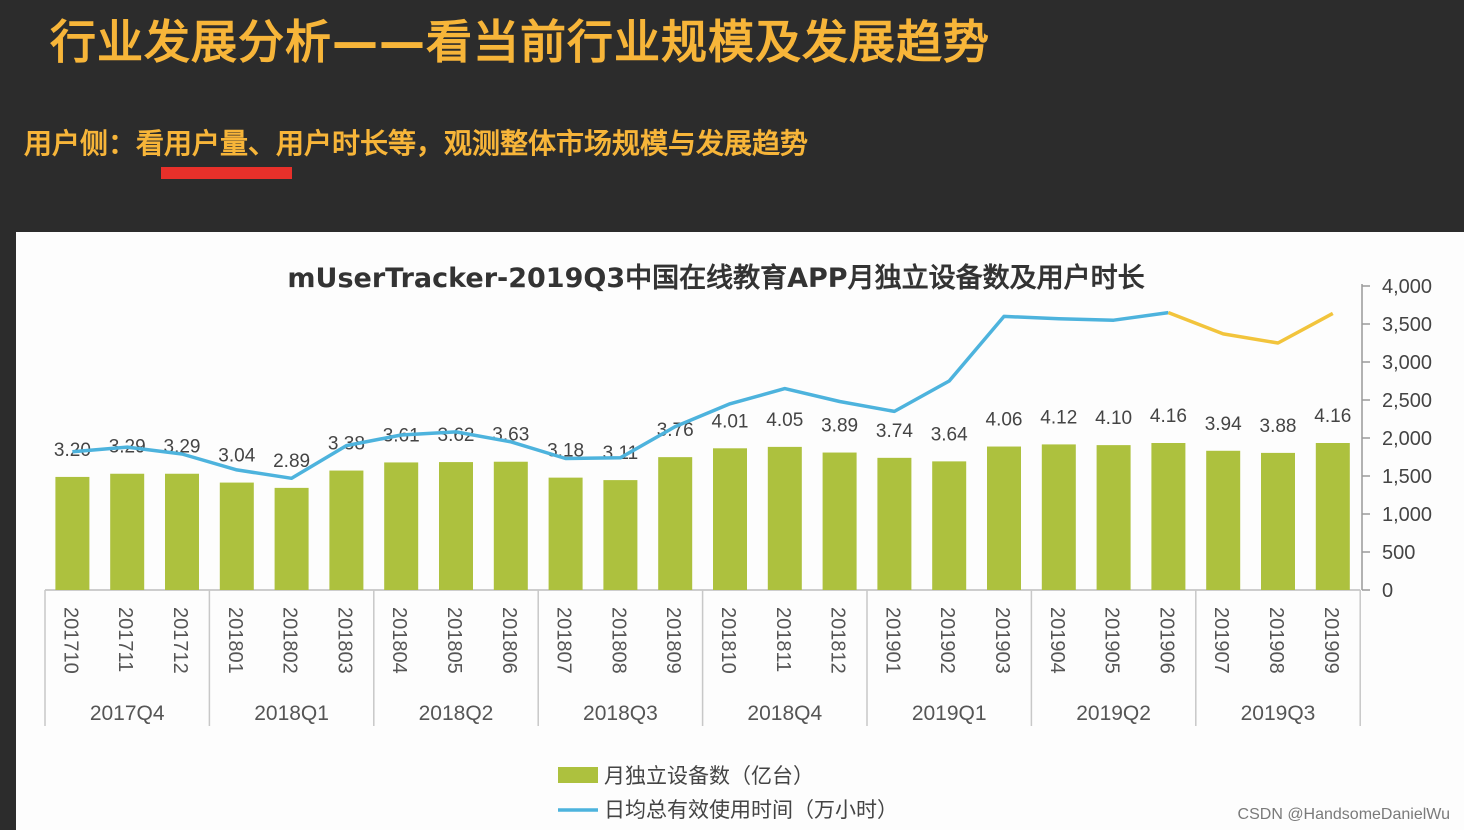 The height and width of the screenshot is (830, 1464). What do you see at coordinates (344, 640) in the screenshot?
I see `x-tick-label: 201803` at bounding box center [344, 640].